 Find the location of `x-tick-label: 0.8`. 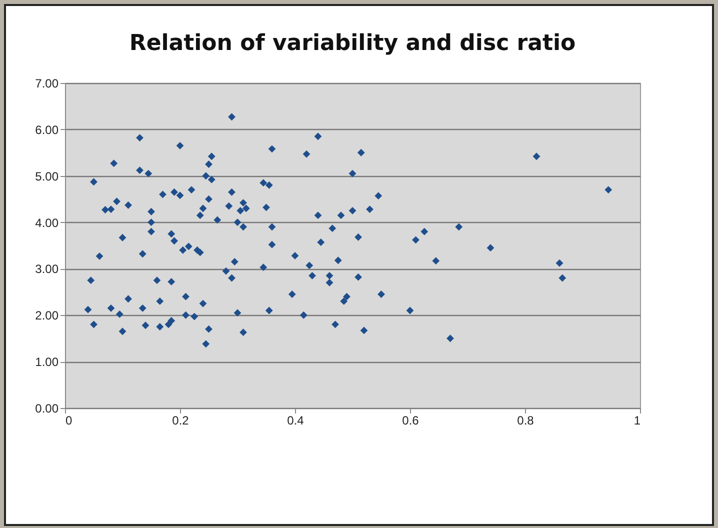

x-tick-label: 0.8 is located at coordinates (525, 421).